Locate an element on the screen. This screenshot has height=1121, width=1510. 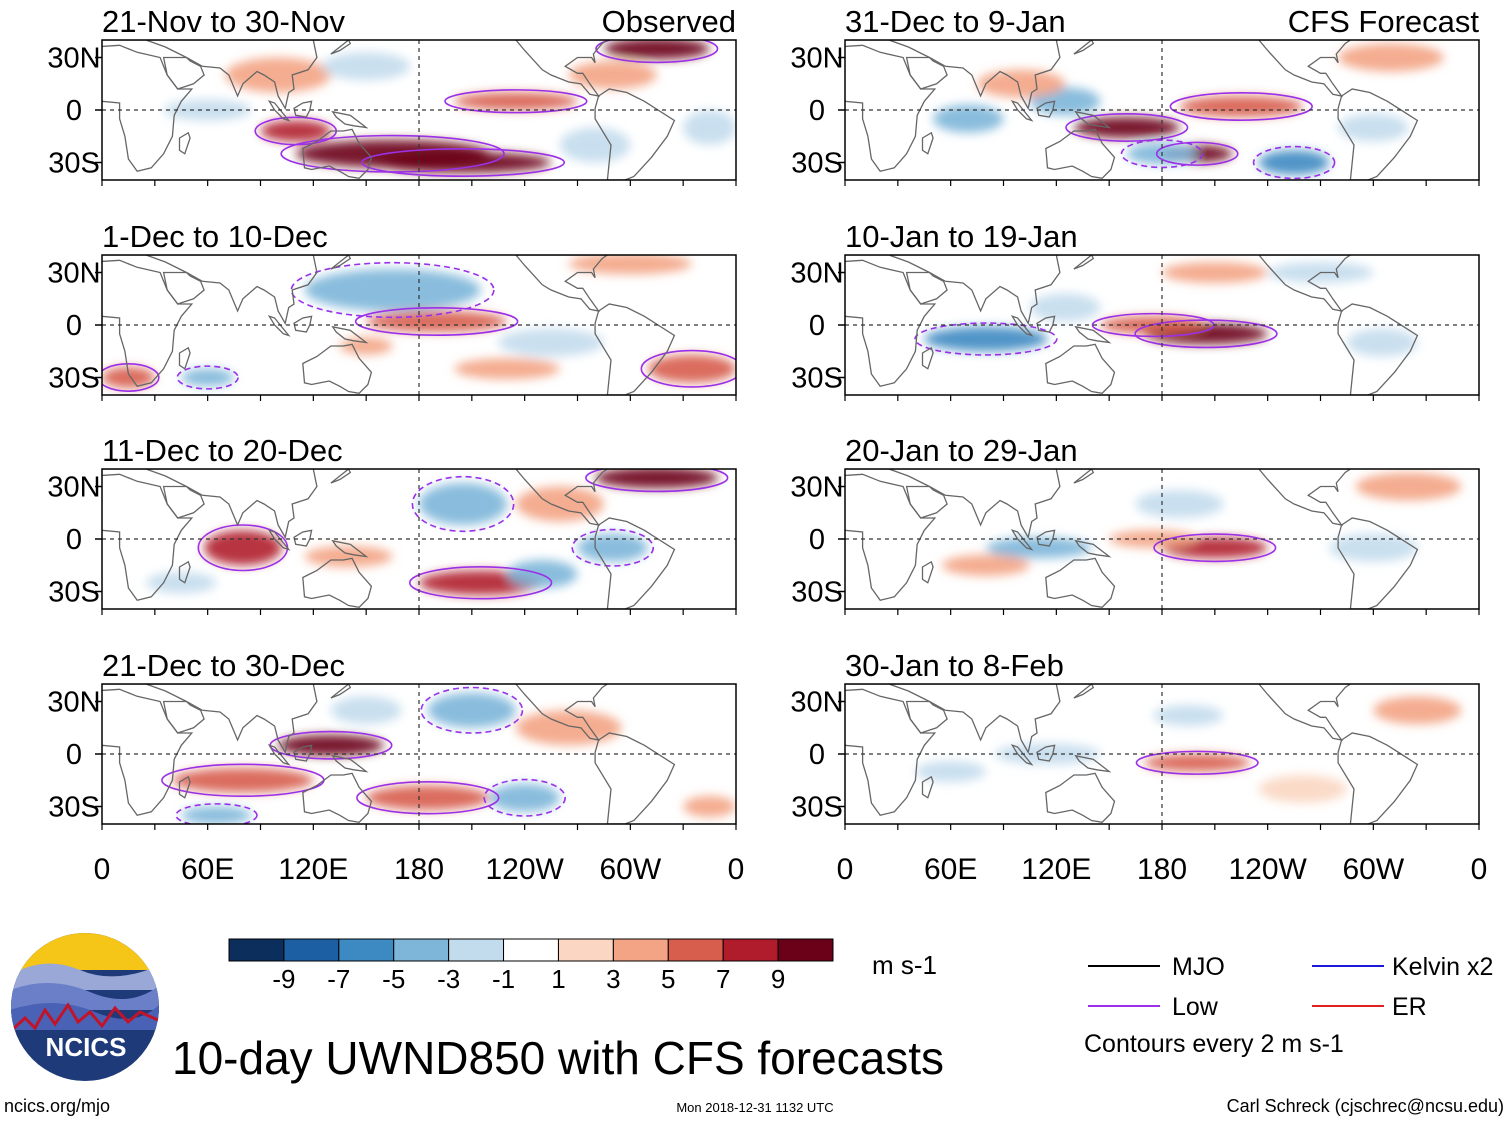
panel-observed-2: 30N 0 30S 11-Dec to 20-Dec is located at coordinates (392, 524).